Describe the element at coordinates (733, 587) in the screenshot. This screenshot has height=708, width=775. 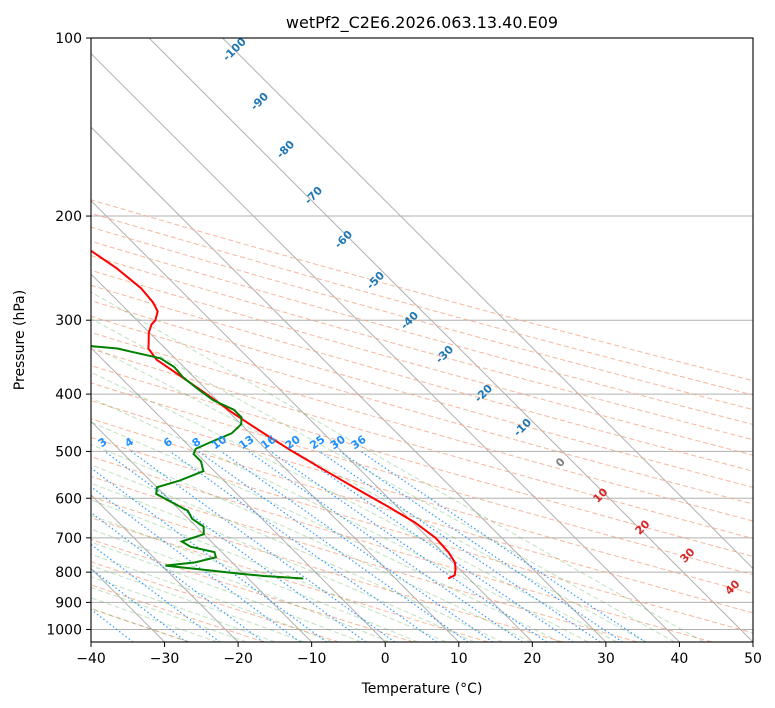
I see `moist-adiabat-label: 40` at that location.